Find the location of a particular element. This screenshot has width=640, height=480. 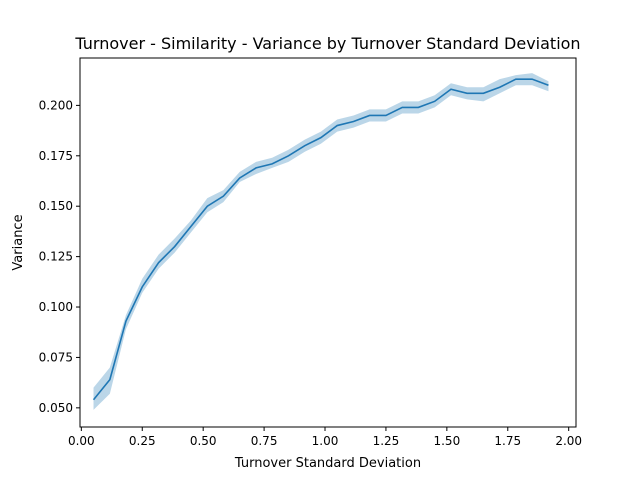

y-tick-label: 0.175 is located at coordinates (56, 156).